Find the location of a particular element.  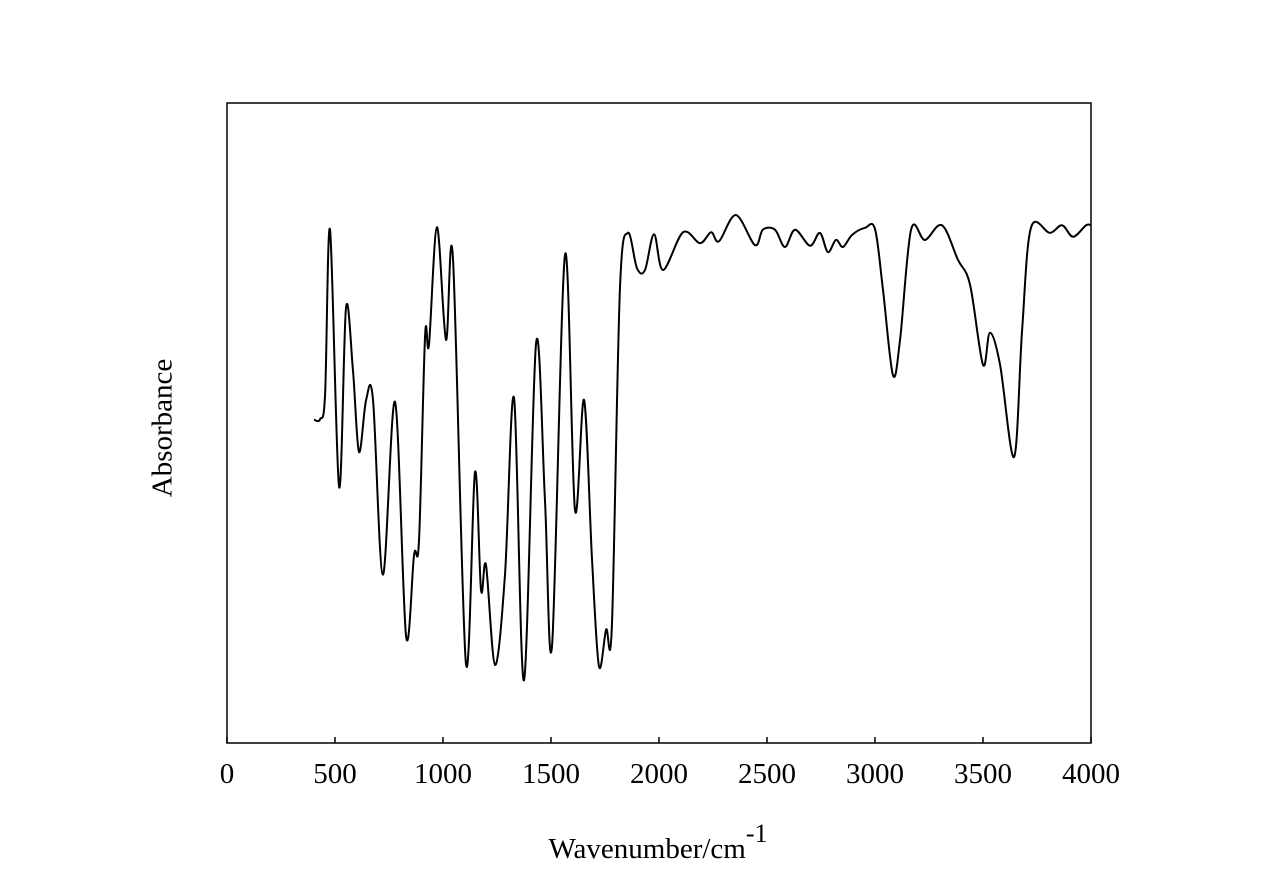

y-axis-label: Absorbance is located at coordinates (163, 428).